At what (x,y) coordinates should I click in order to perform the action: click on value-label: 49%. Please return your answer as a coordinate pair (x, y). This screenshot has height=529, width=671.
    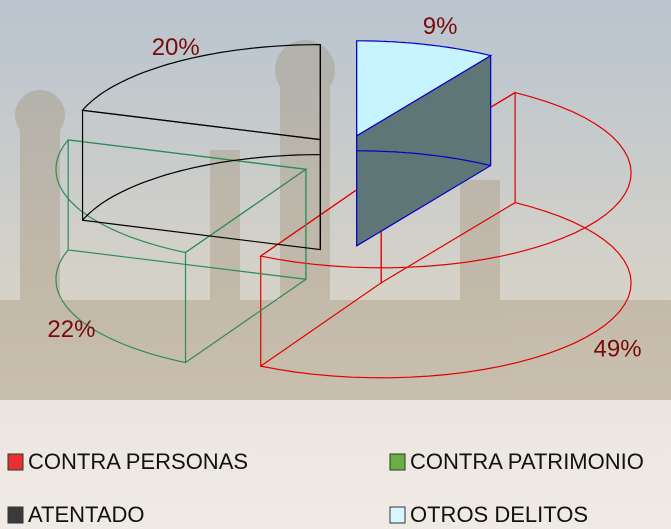
    Looking at the image, I should click on (618, 348).